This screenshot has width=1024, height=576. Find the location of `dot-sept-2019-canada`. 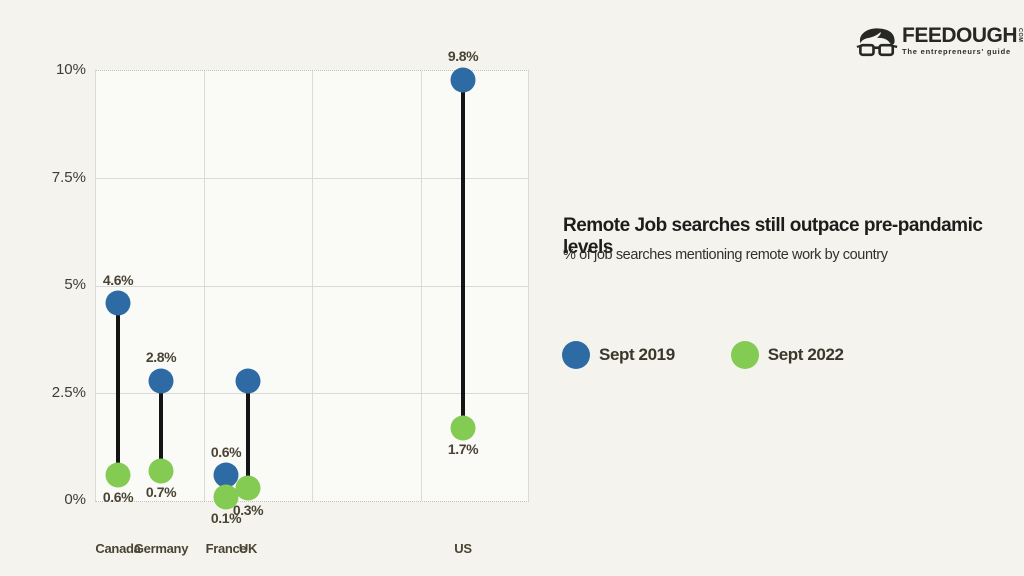

dot-sept-2019-canada is located at coordinates (118, 303).